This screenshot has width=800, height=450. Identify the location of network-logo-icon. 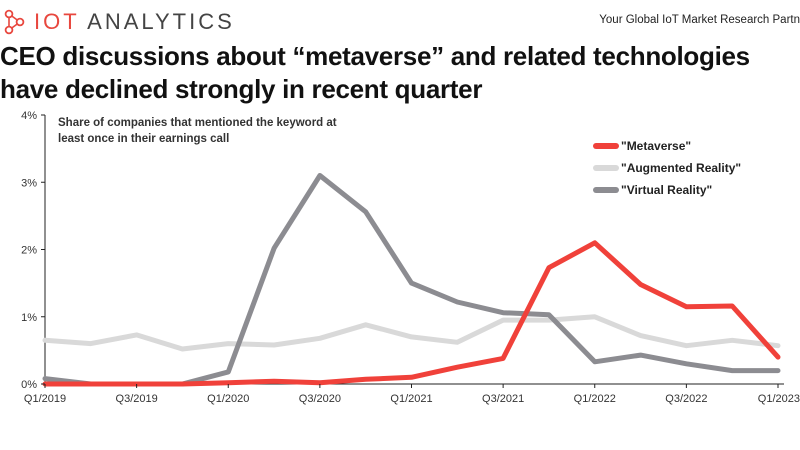
(14, 22).